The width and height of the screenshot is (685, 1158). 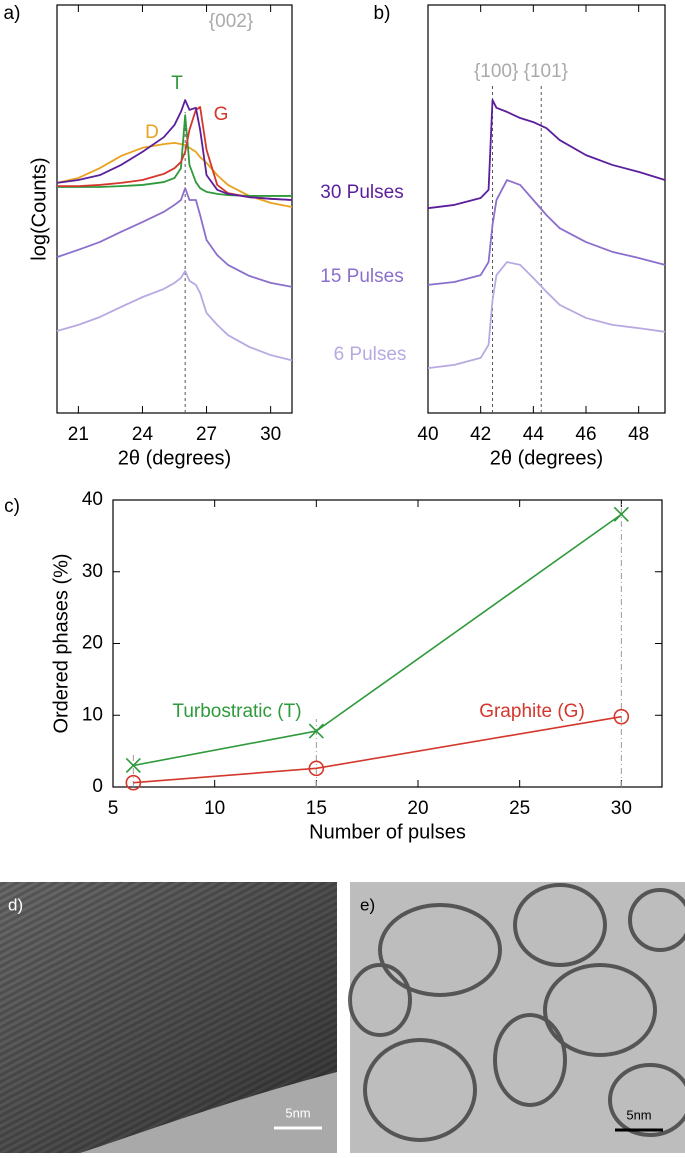 What do you see at coordinates (382, 13) in the screenshot?
I see `panel-label: b)` at bounding box center [382, 13].